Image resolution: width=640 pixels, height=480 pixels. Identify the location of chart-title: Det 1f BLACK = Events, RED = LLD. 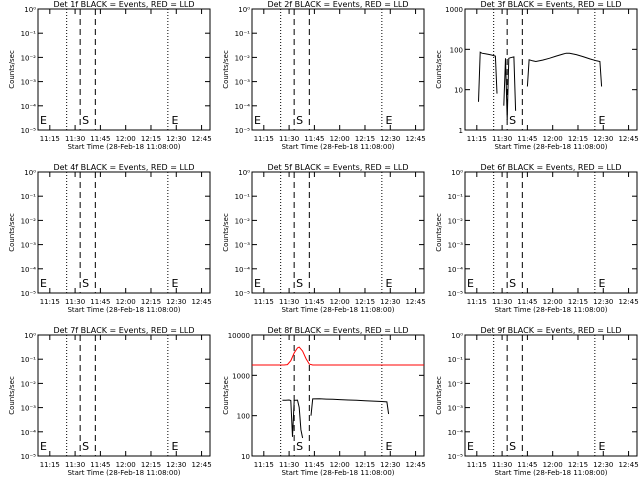
(123, 4).